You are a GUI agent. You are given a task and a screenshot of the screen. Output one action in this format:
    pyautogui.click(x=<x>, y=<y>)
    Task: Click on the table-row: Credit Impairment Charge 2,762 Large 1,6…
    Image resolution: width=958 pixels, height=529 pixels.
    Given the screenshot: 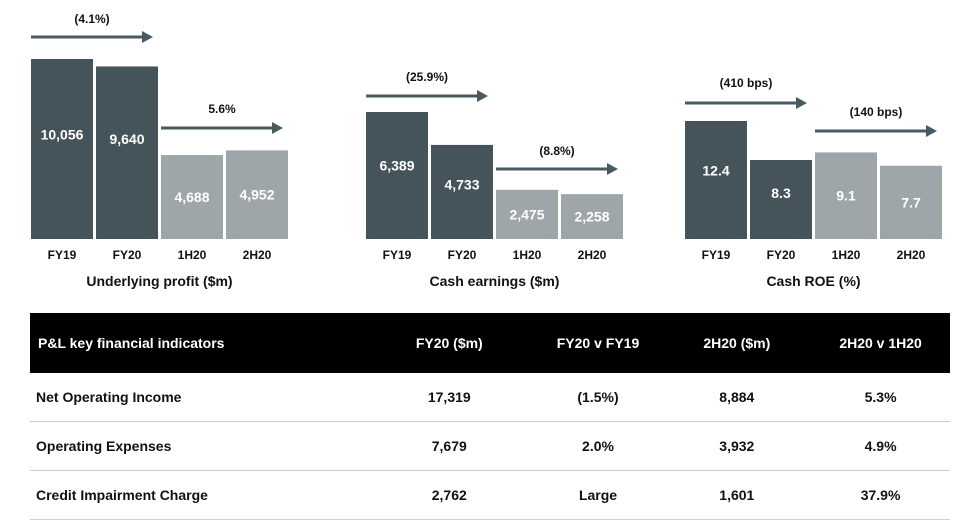 What is the action you would take?
    pyautogui.click(x=490, y=495)
    